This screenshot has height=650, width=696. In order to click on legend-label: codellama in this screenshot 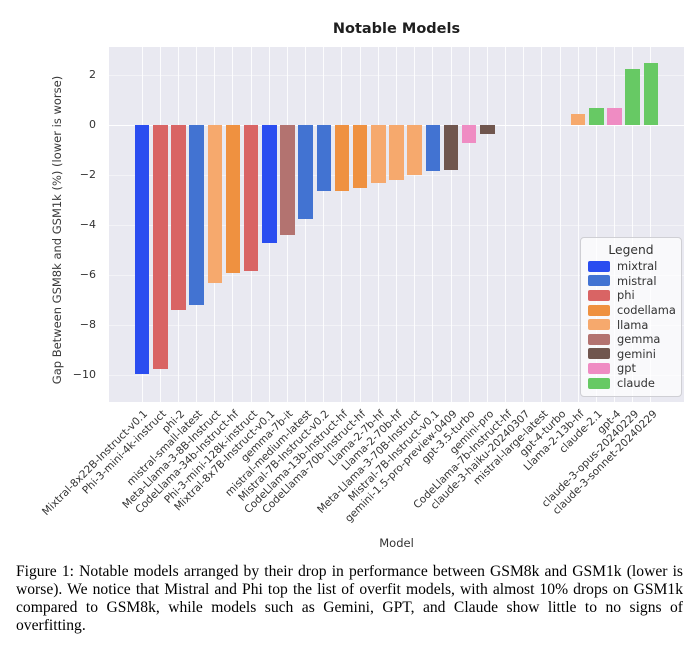, I will do `click(646, 310)`.